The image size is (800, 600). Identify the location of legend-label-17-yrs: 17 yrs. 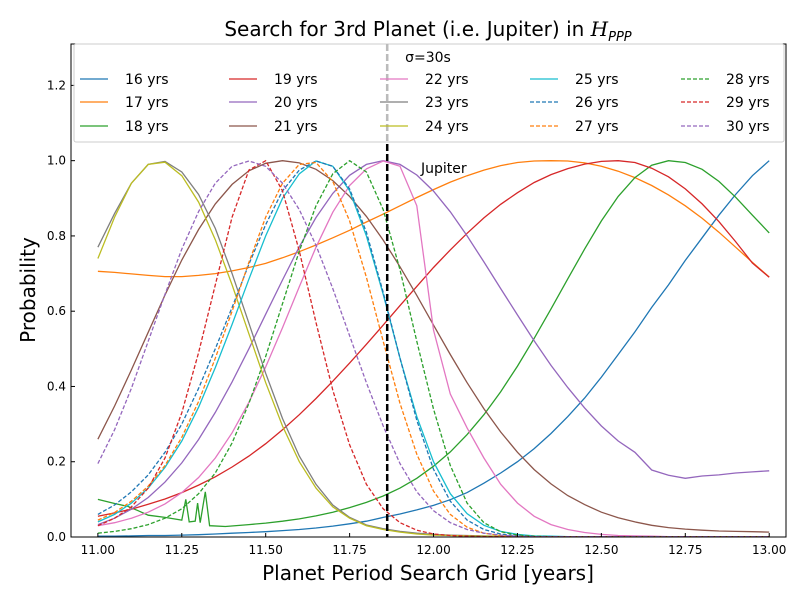
(147, 103).